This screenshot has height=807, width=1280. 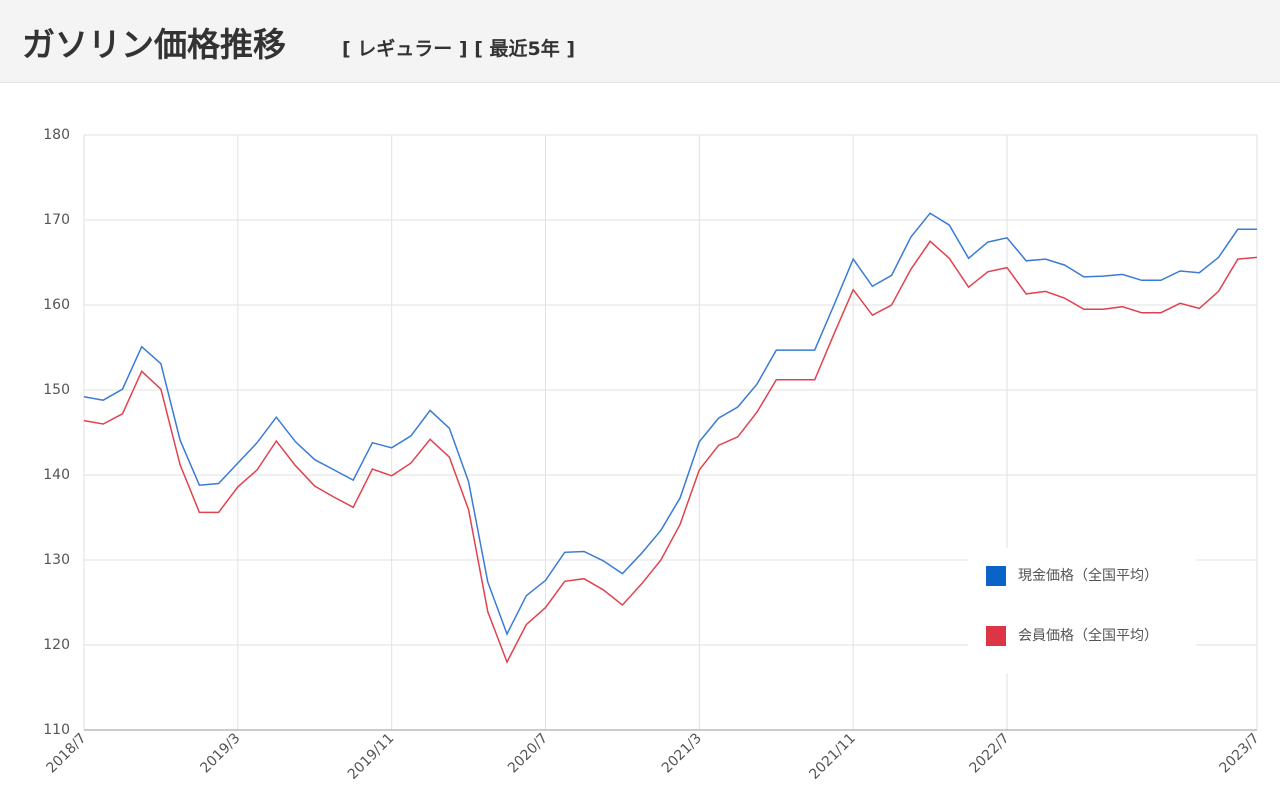 What do you see at coordinates (154, 44) in the screenshot?
I see `title: ガソリン価格推移` at bounding box center [154, 44].